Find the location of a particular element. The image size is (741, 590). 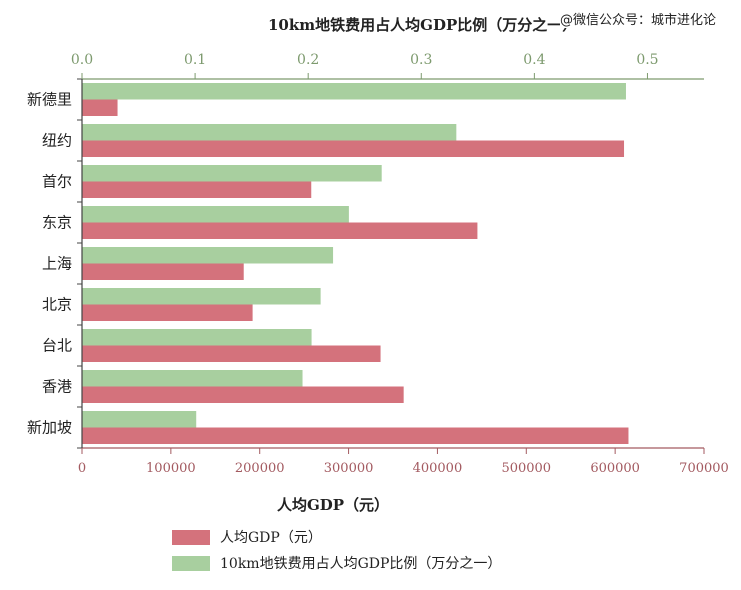

bottom-tick-label-1: 100000 is located at coordinates (171, 468).